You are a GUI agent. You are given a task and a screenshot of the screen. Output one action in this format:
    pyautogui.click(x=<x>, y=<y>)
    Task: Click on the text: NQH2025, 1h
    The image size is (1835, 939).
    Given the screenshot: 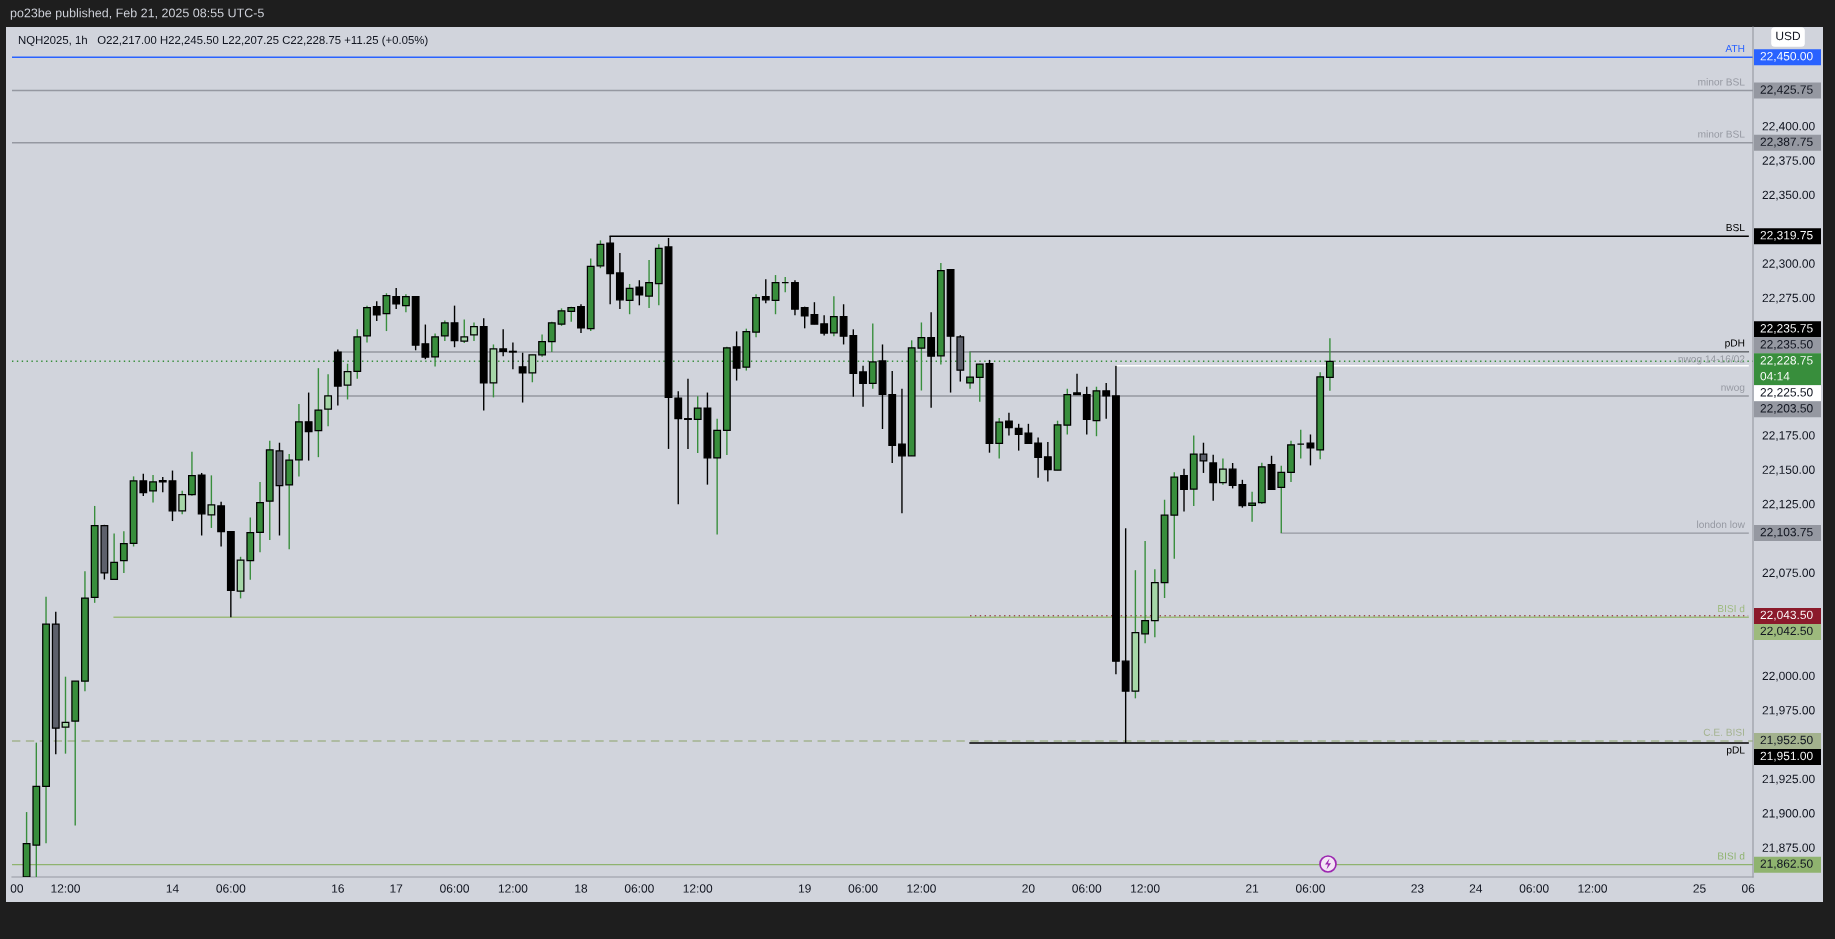 What is the action you would take?
    pyautogui.click(x=52, y=41)
    